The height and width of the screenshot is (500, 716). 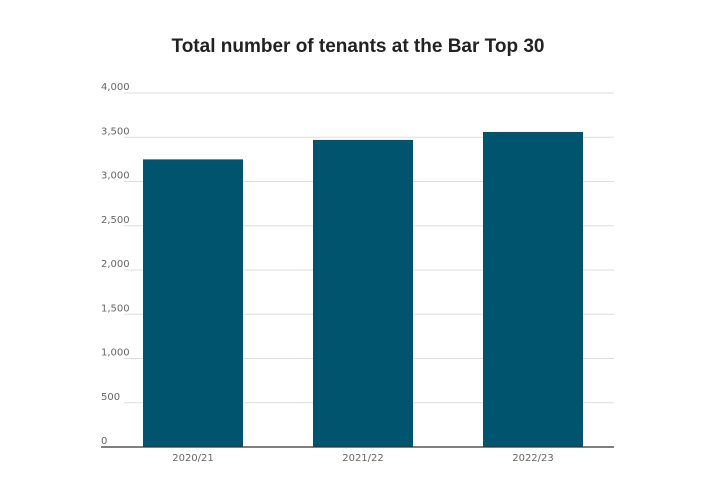 What do you see at coordinates (533, 458) in the screenshot?
I see `x-tick-label: 2022/23` at bounding box center [533, 458].